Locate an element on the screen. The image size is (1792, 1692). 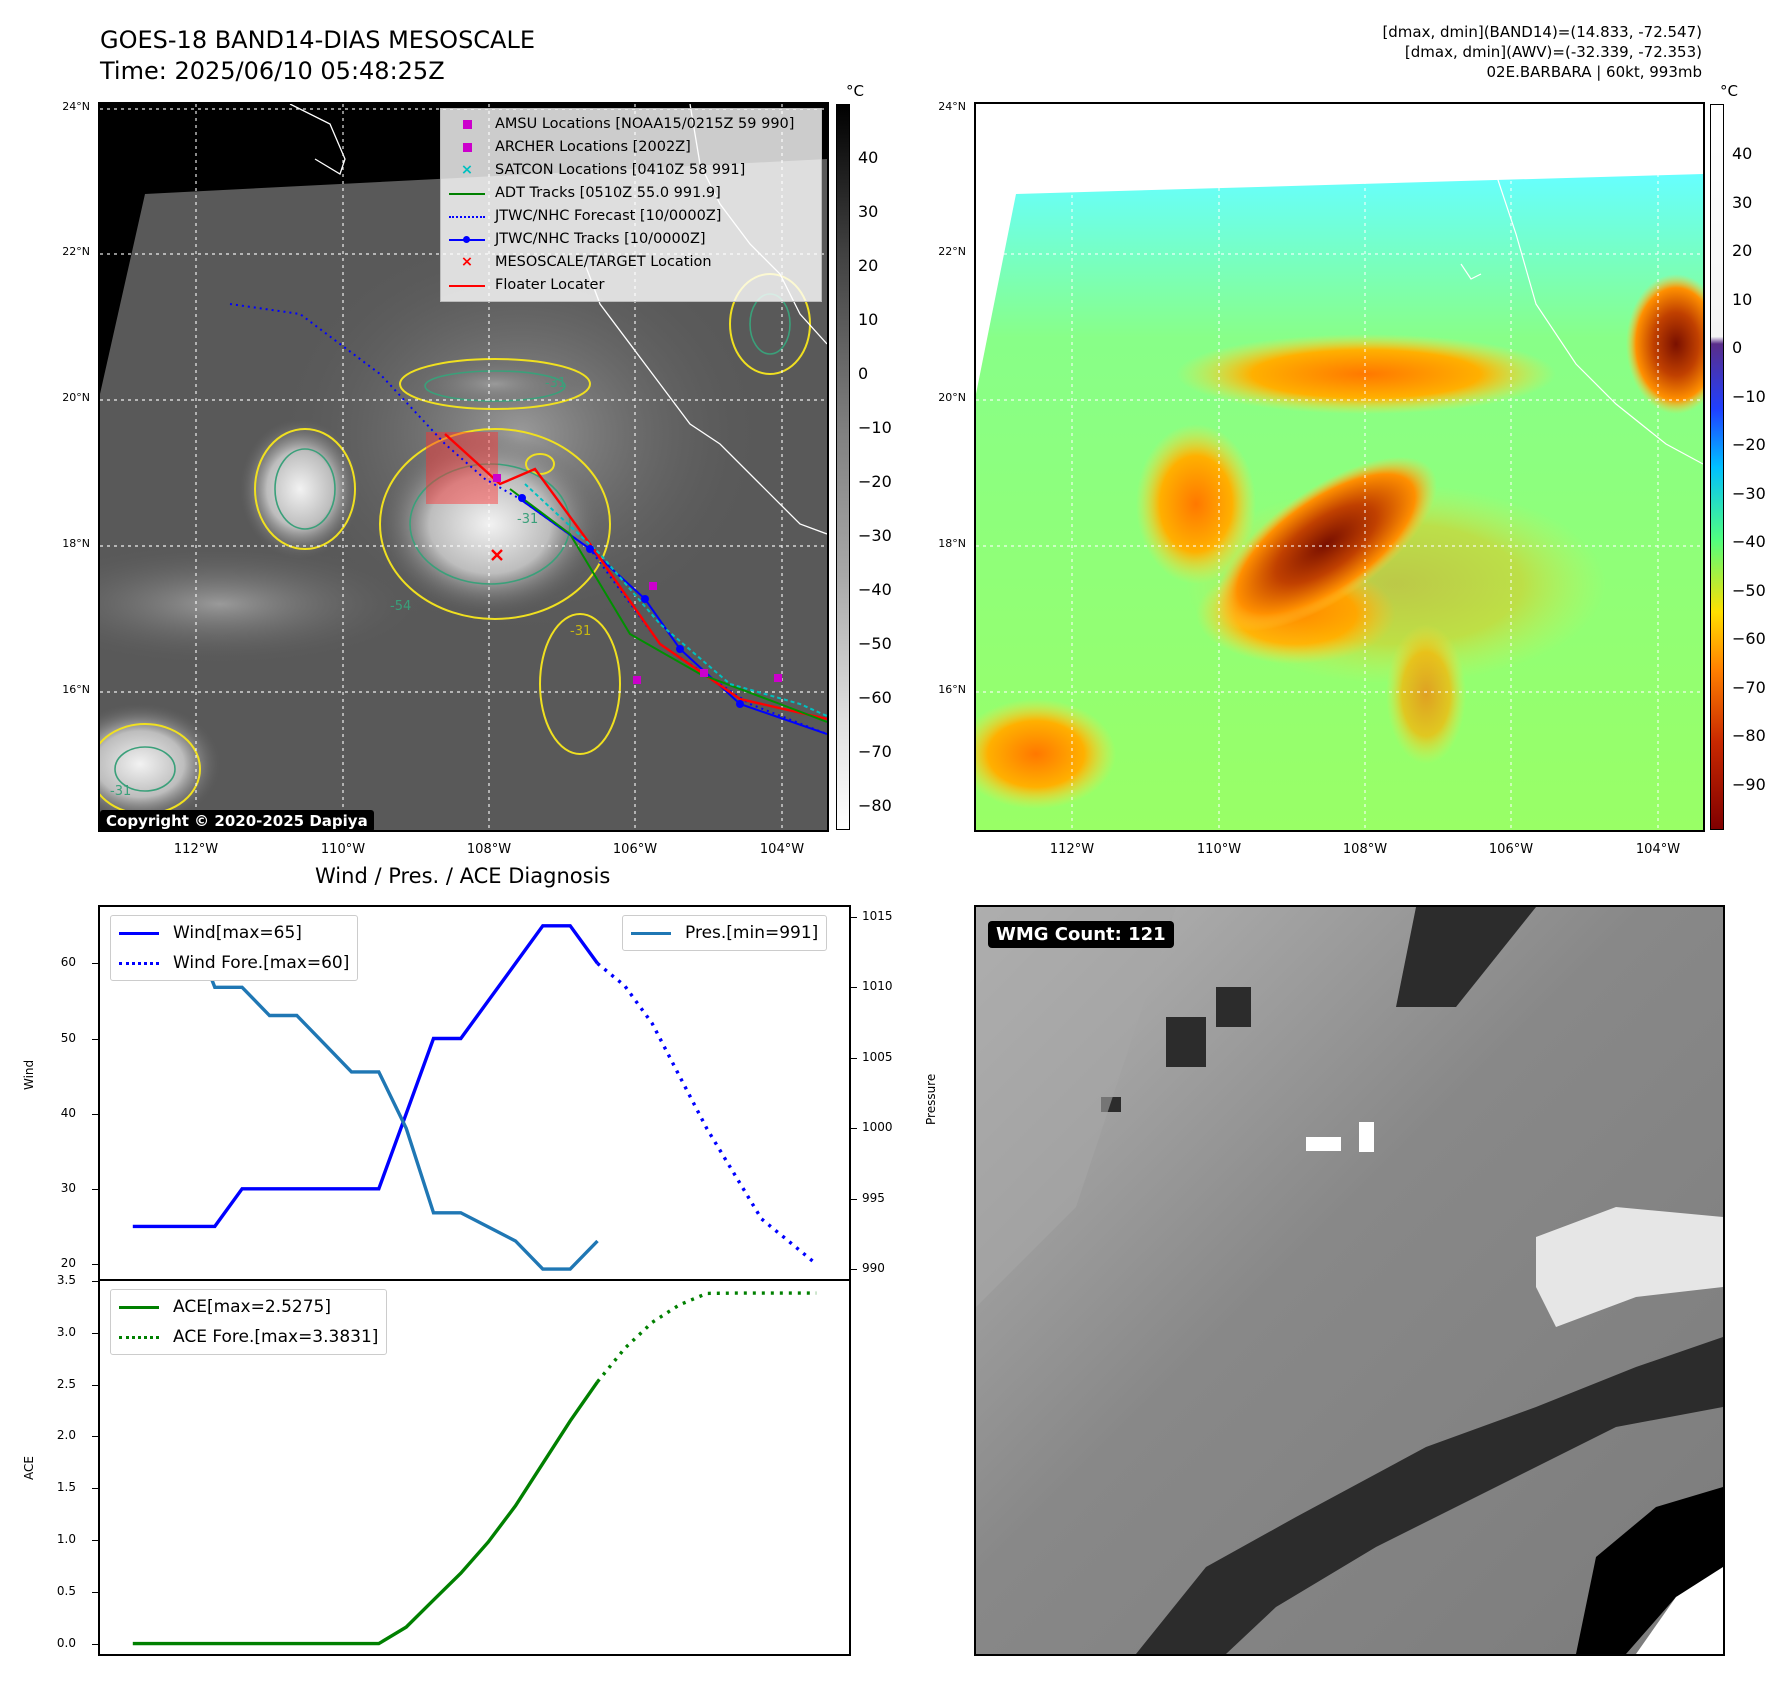
figure-title: GOES-18 BAND14-DIAS MESOSCALE is located at coordinates (318, 40).